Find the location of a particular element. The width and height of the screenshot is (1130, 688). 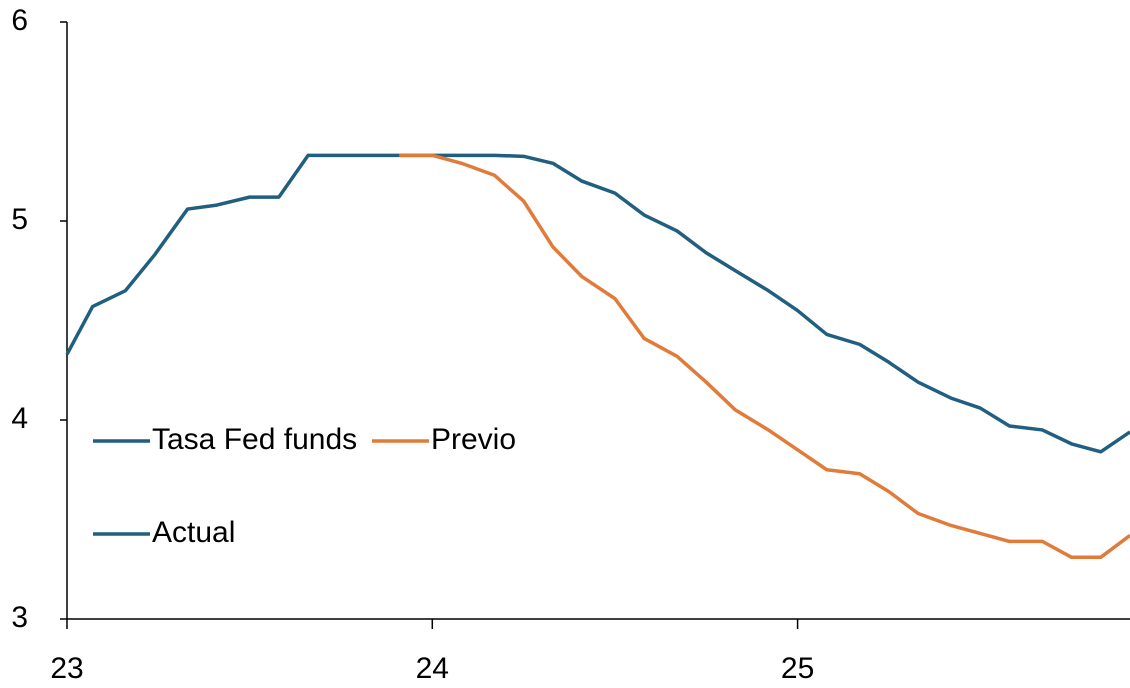

y-tick-label: 5 is located at coordinates (19, 219).